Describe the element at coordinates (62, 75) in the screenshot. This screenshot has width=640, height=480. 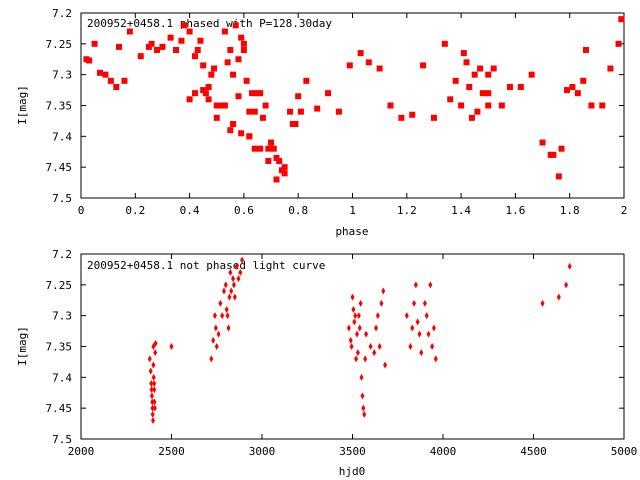
I see `phased-y-tick-label: 7.3` at that location.